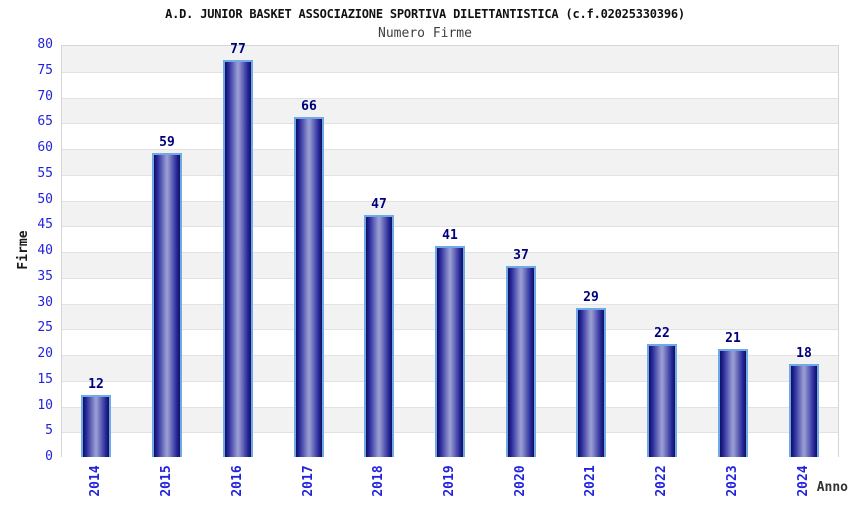 The image size is (850, 509). What do you see at coordinates (45, 173) in the screenshot?
I see `y-tick-label: 55` at bounding box center [45, 173].